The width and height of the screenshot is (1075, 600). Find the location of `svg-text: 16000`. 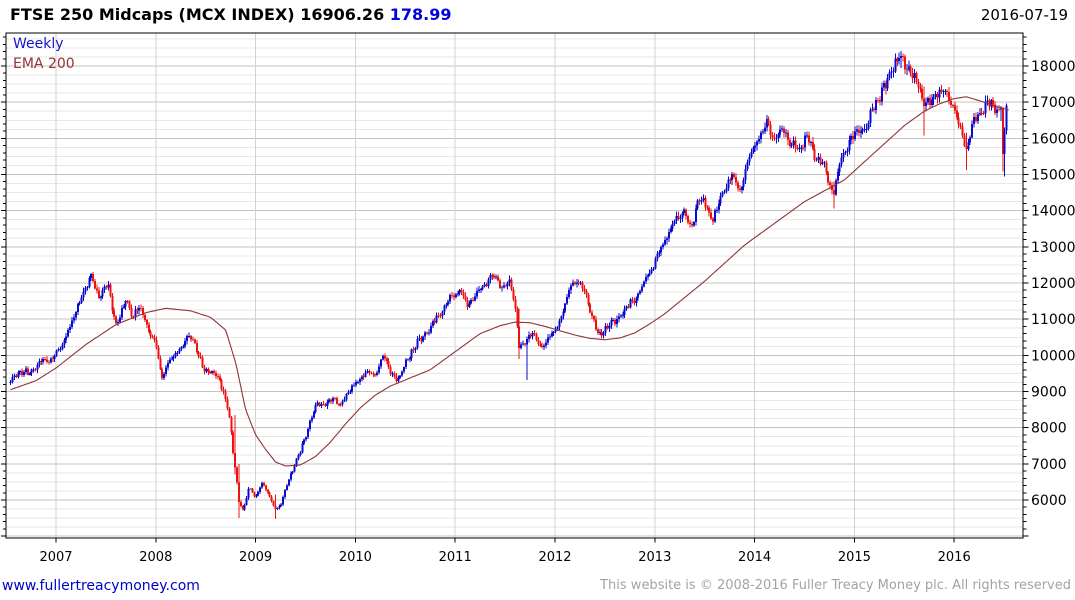

svg-text: 16000 is located at coordinates (1053, 139).